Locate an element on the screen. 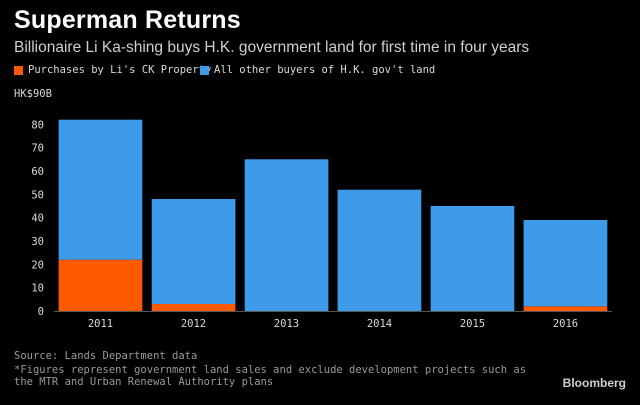 Image resolution: width=640 pixels, height=405 pixels. legend-label-other-buyers: All other buyers of H.K. gov't land is located at coordinates (325, 70).